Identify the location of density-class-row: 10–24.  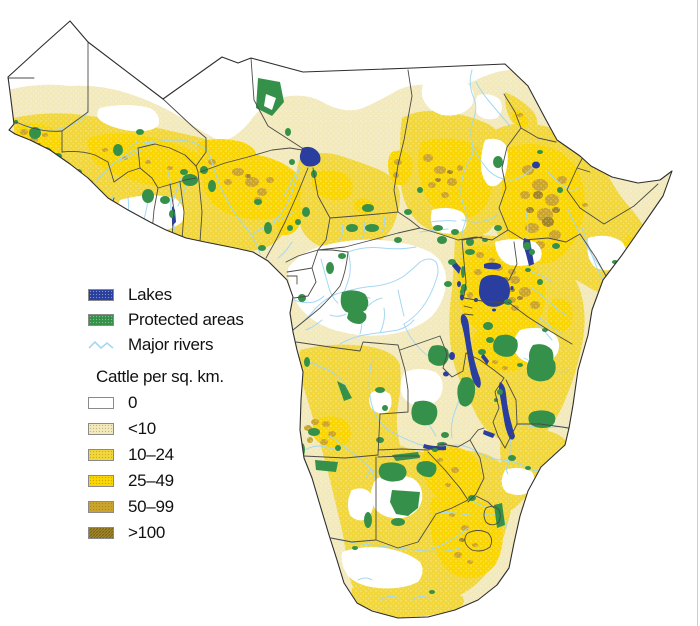
(173, 455).